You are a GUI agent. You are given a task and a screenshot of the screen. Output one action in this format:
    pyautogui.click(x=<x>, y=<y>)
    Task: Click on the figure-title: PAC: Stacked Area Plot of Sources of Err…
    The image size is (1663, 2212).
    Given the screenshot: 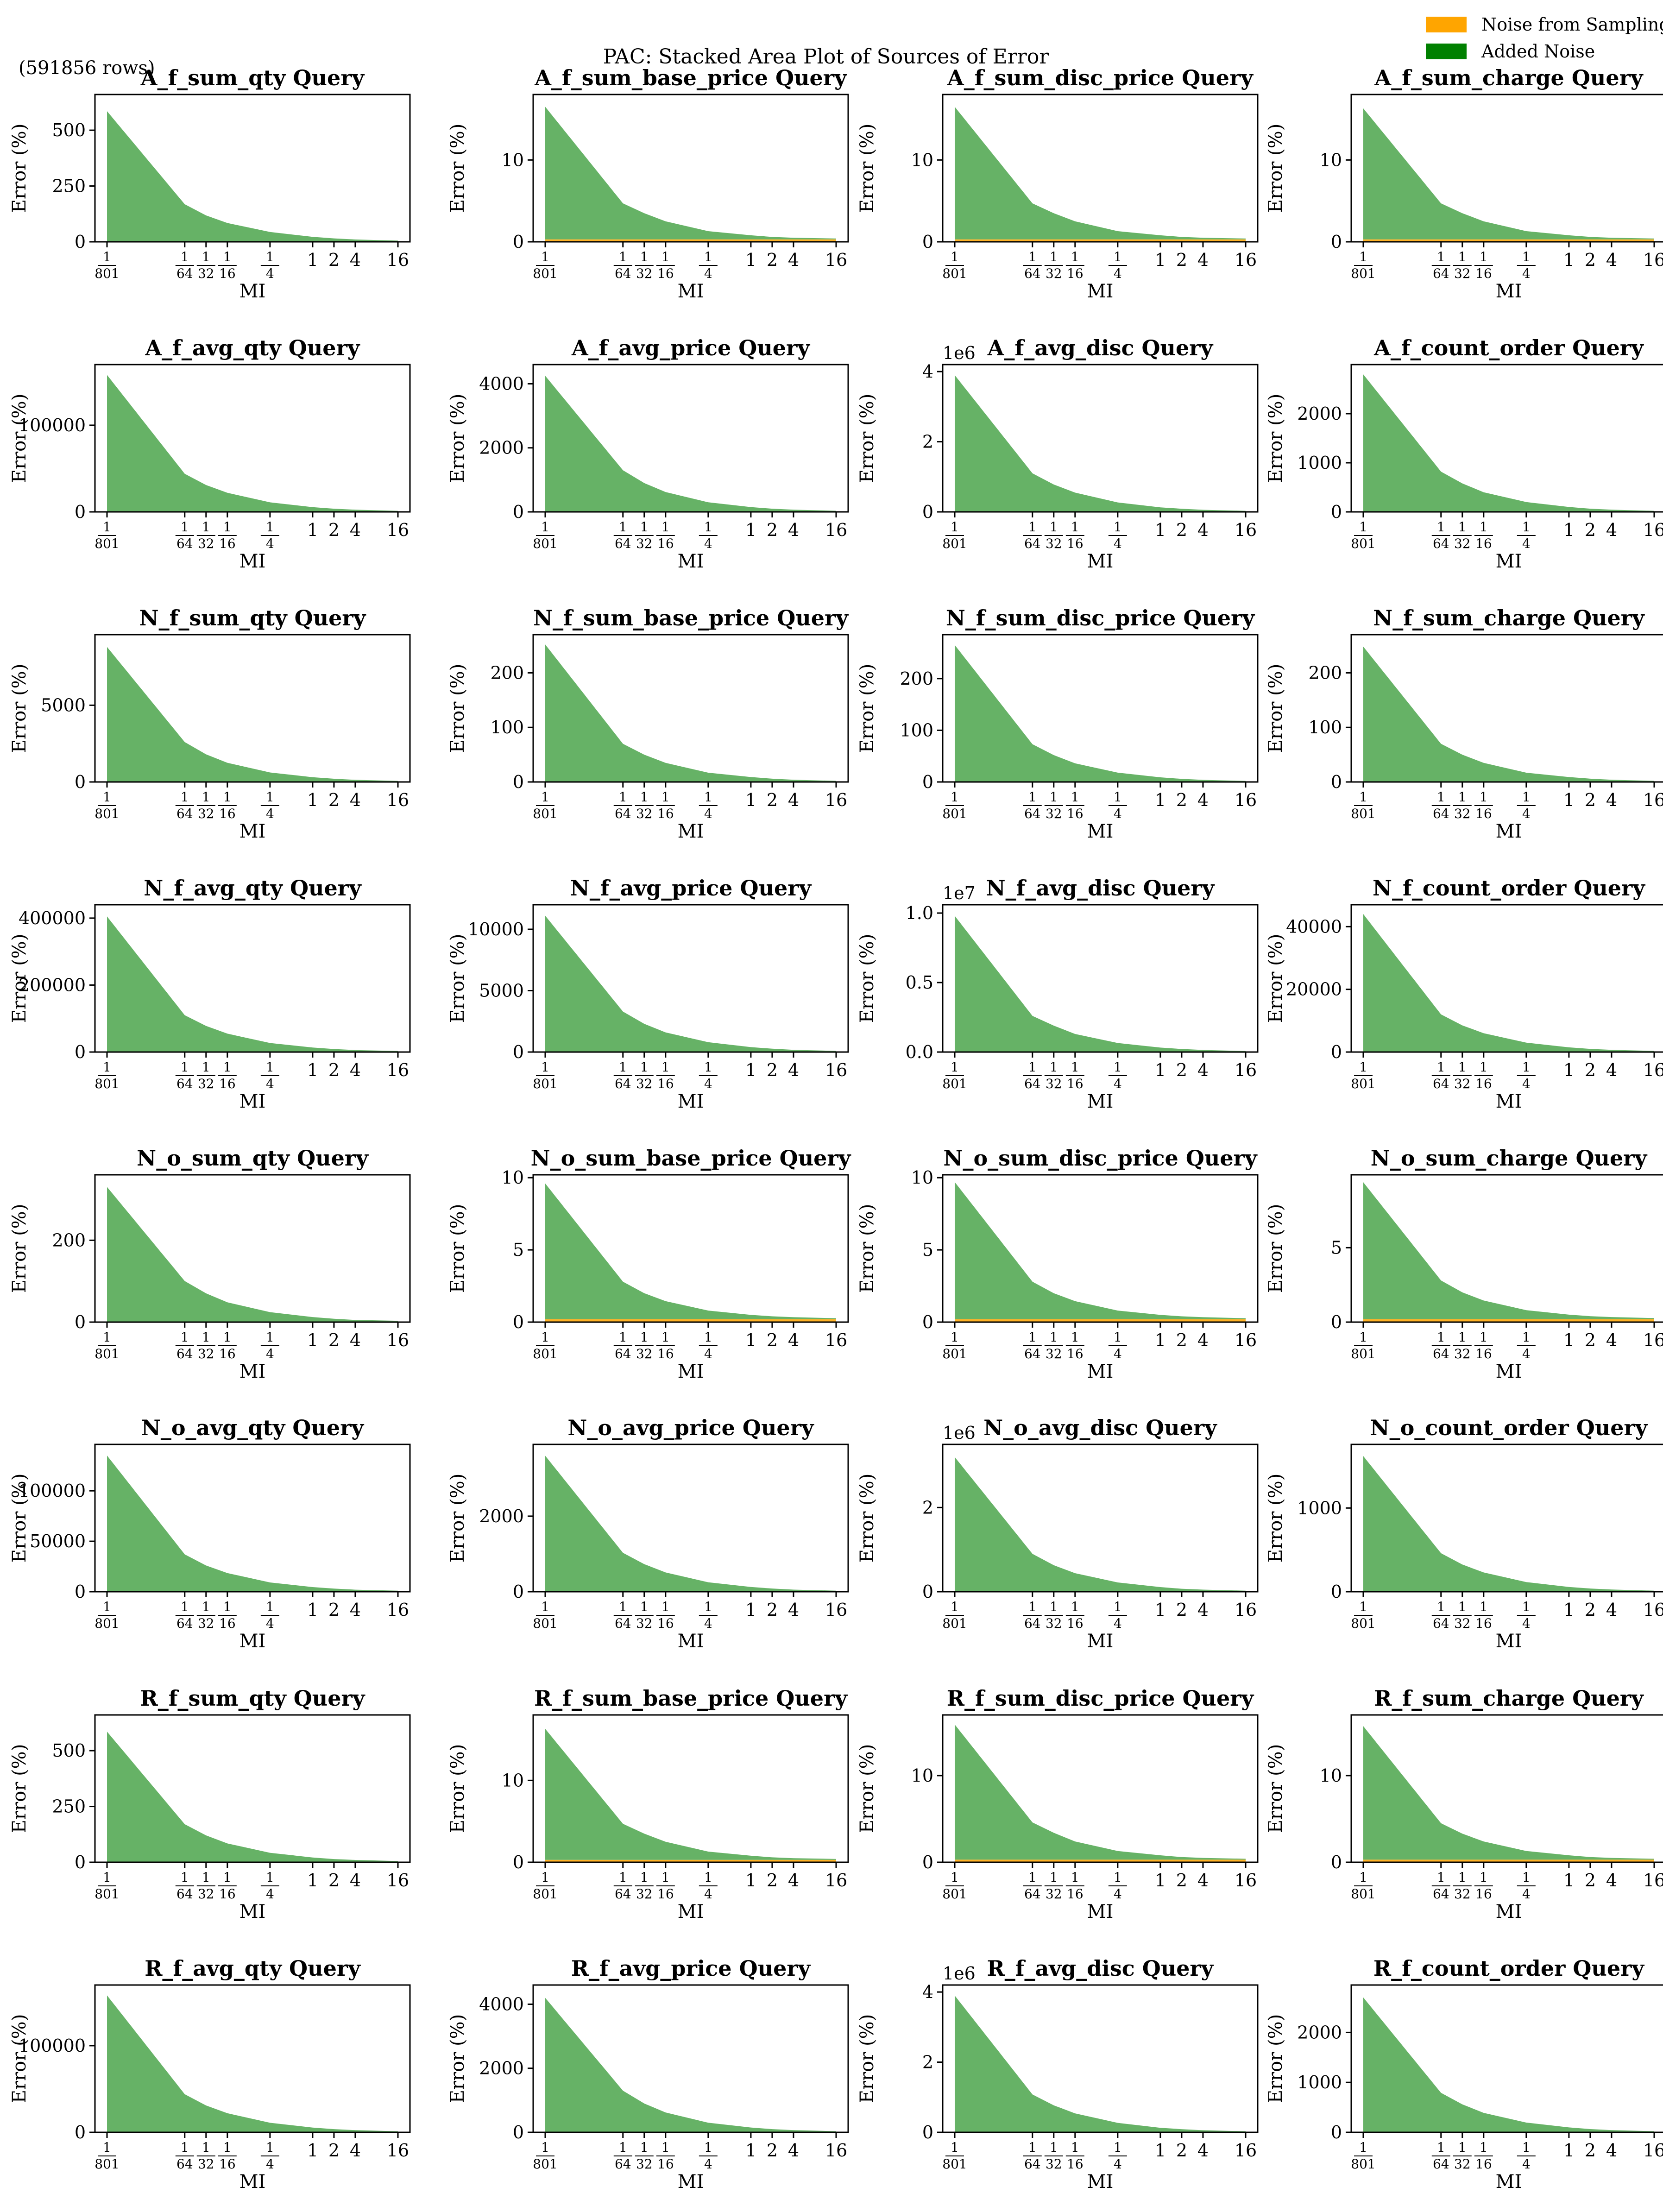 What is the action you would take?
    pyautogui.click(x=826, y=57)
    